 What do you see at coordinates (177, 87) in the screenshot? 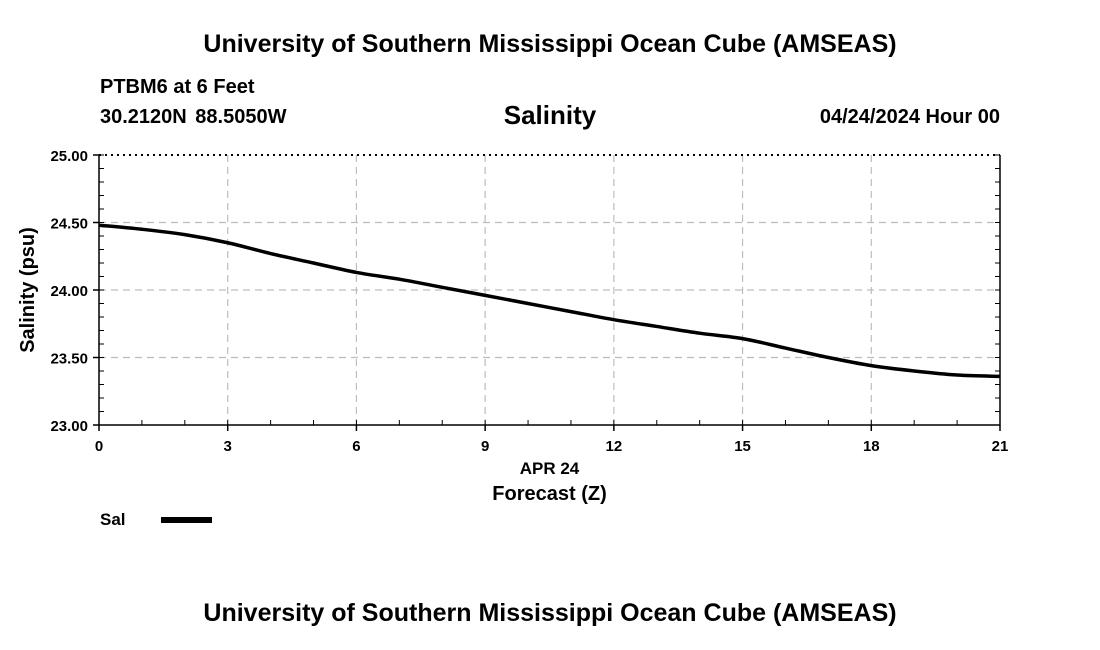
I see `station-label: PTBM6 at 6 Feet` at bounding box center [177, 87].